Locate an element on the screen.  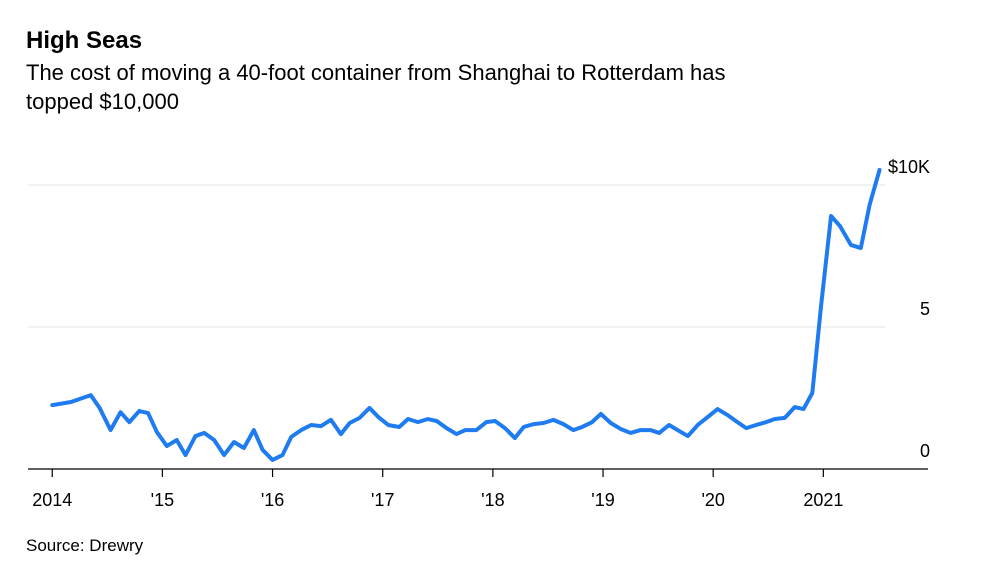
x-tick-label: '17 is located at coordinates (382, 500).